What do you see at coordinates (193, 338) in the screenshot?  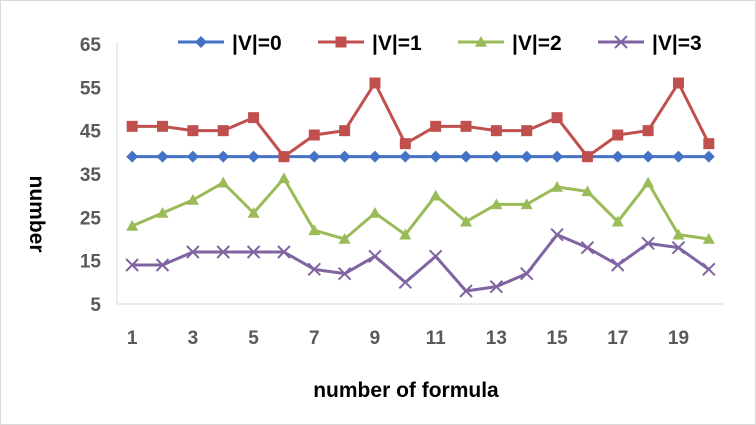 I see `x-tick-label: 3` at bounding box center [193, 338].